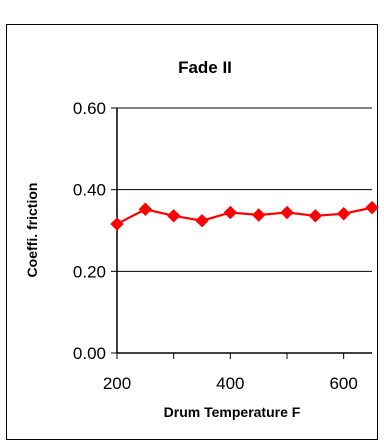 The width and height of the screenshot is (384, 446). Describe the element at coordinates (32, 230) in the screenshot. I see `y-axis-label: Coeffi. friction` at that location.